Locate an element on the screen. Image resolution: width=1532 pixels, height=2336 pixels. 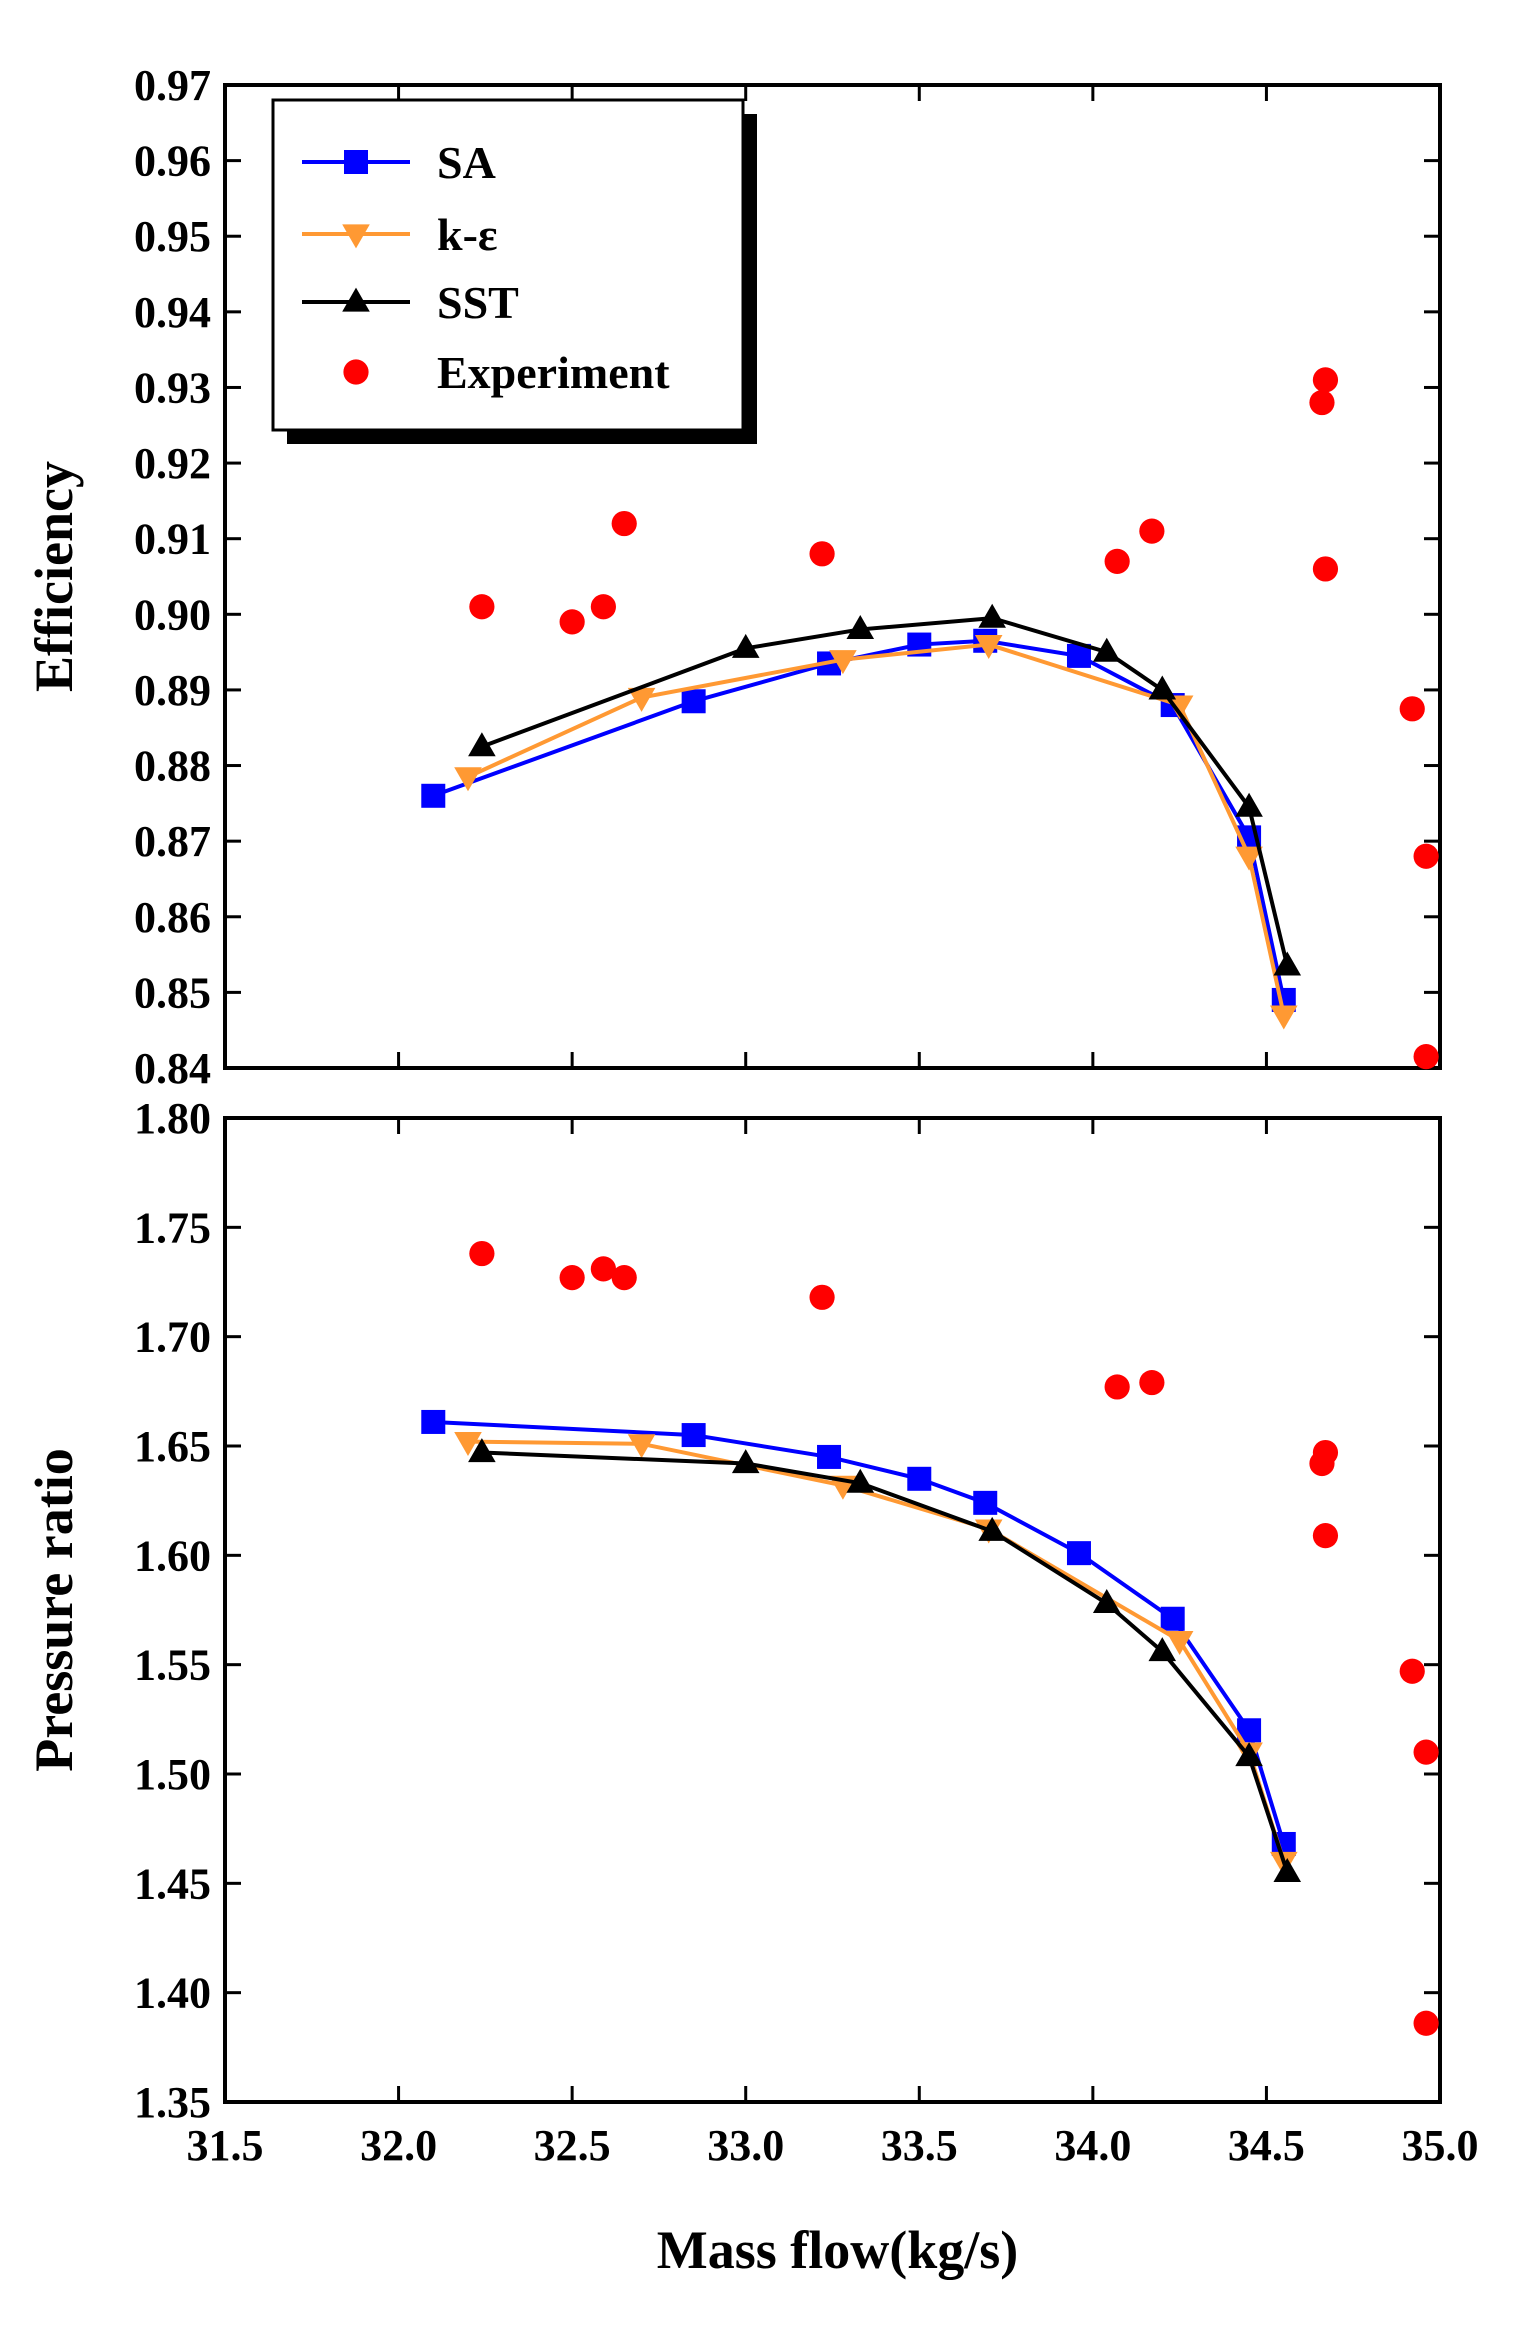
efficiency-point-Exp: 34.67, 0.931 is located at coordinates (1325, 380).